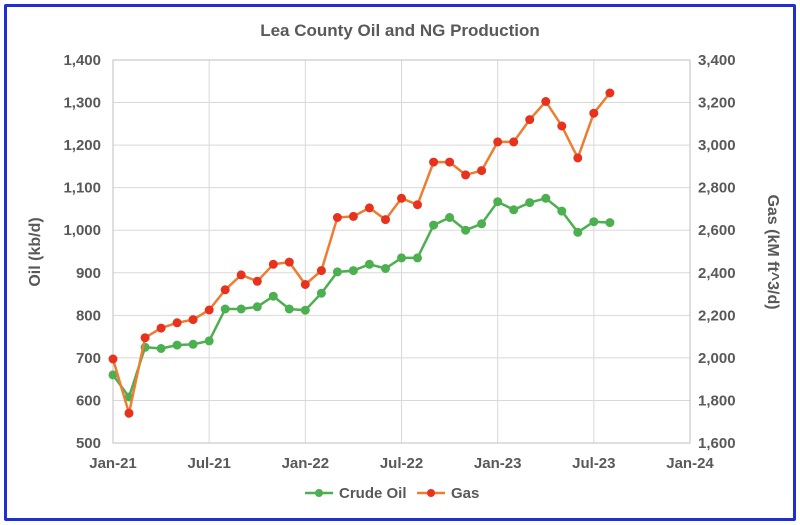 This screenshot has height=525, width=800. Describe the element at coordinates (306, 463) in the screenshot. I see `x-tick-label: Jan-22` at that location.